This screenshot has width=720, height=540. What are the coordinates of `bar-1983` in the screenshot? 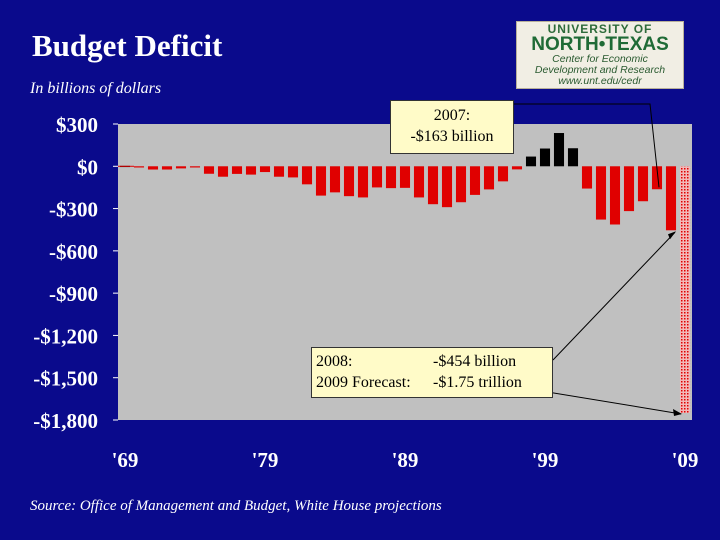 It's located at (321, 181).